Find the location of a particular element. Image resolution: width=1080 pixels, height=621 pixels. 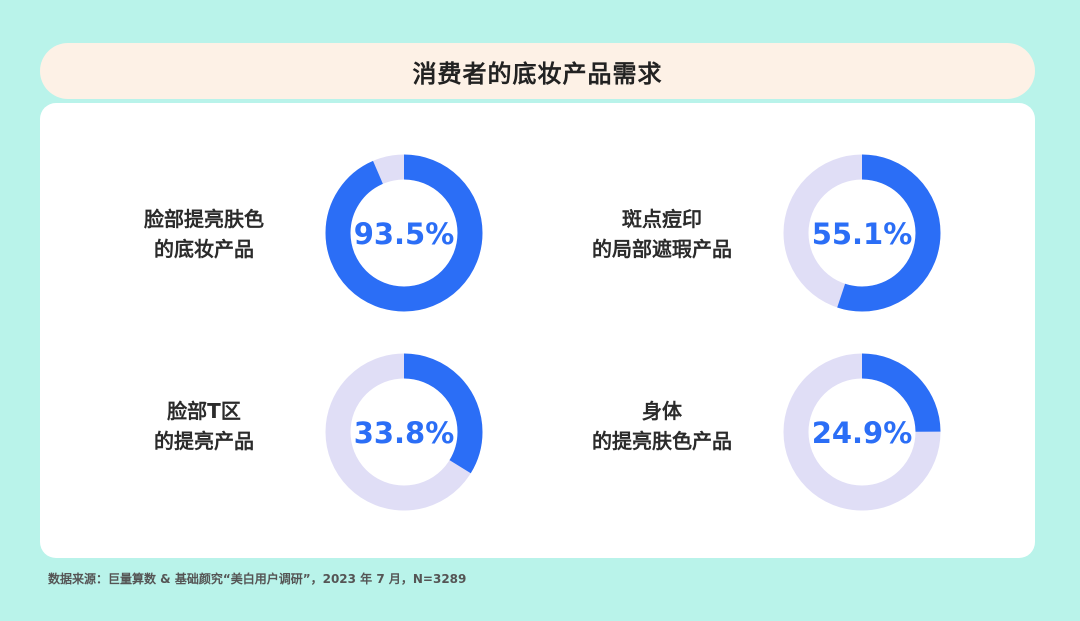

donut-3-value-label: 33.8% is located at coordinates (404, 433).